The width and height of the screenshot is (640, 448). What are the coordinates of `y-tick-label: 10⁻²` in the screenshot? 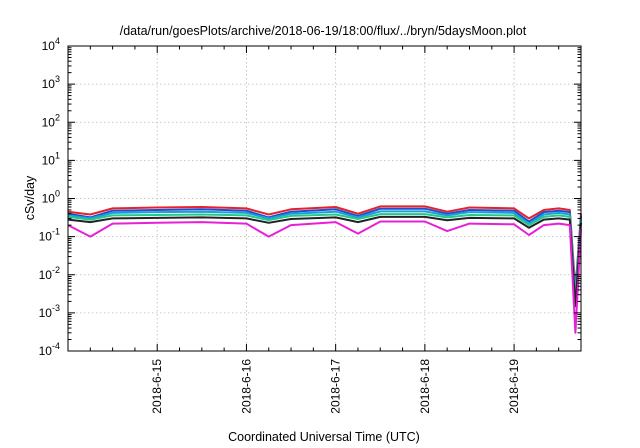 It's located at (49, 273).